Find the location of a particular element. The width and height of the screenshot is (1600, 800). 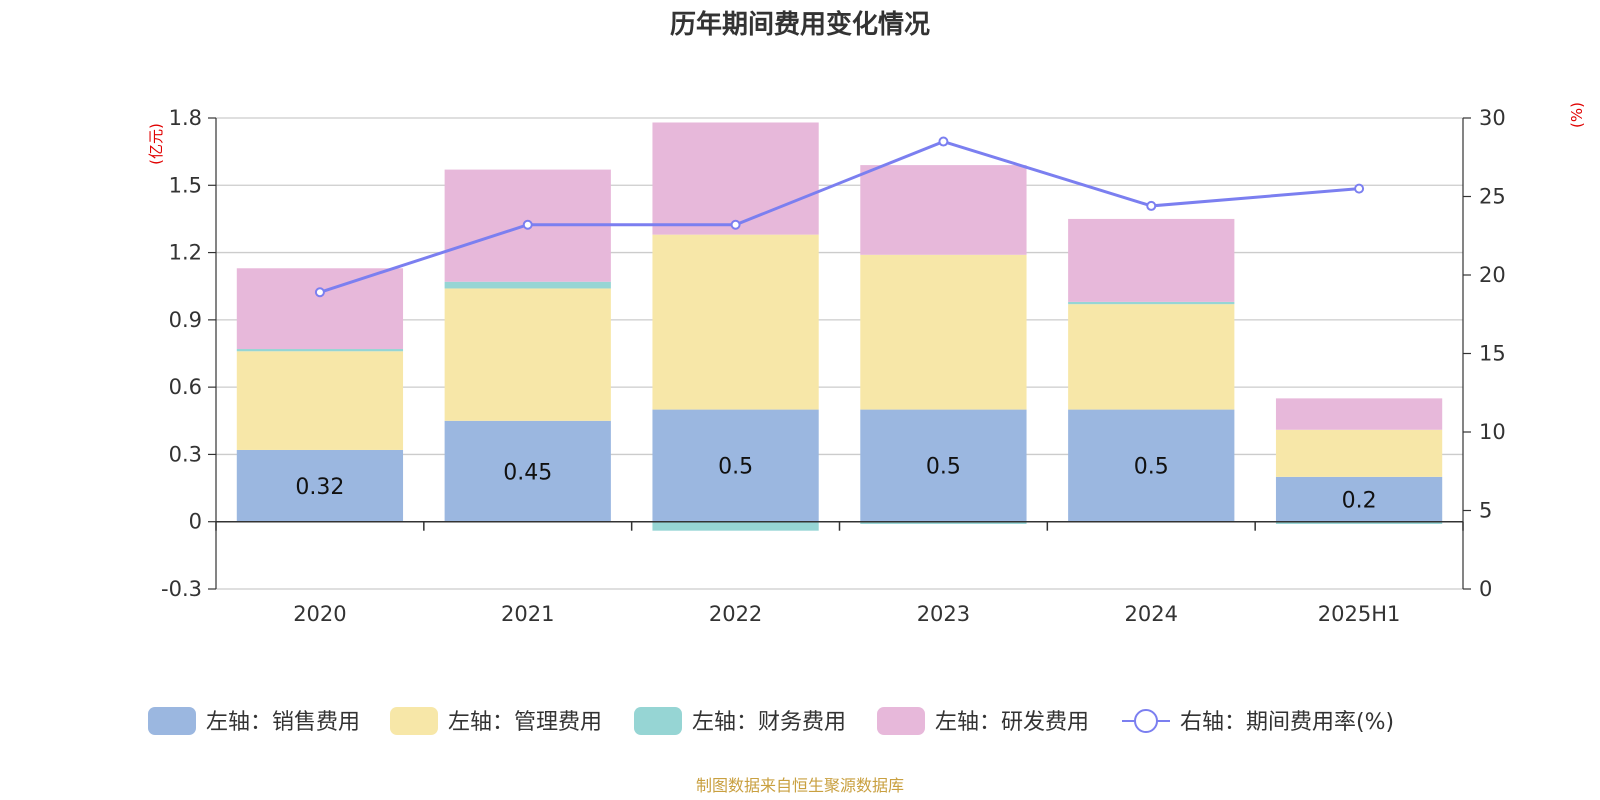

bar-data-label: 0.32 is located at coordinates (319, 487).